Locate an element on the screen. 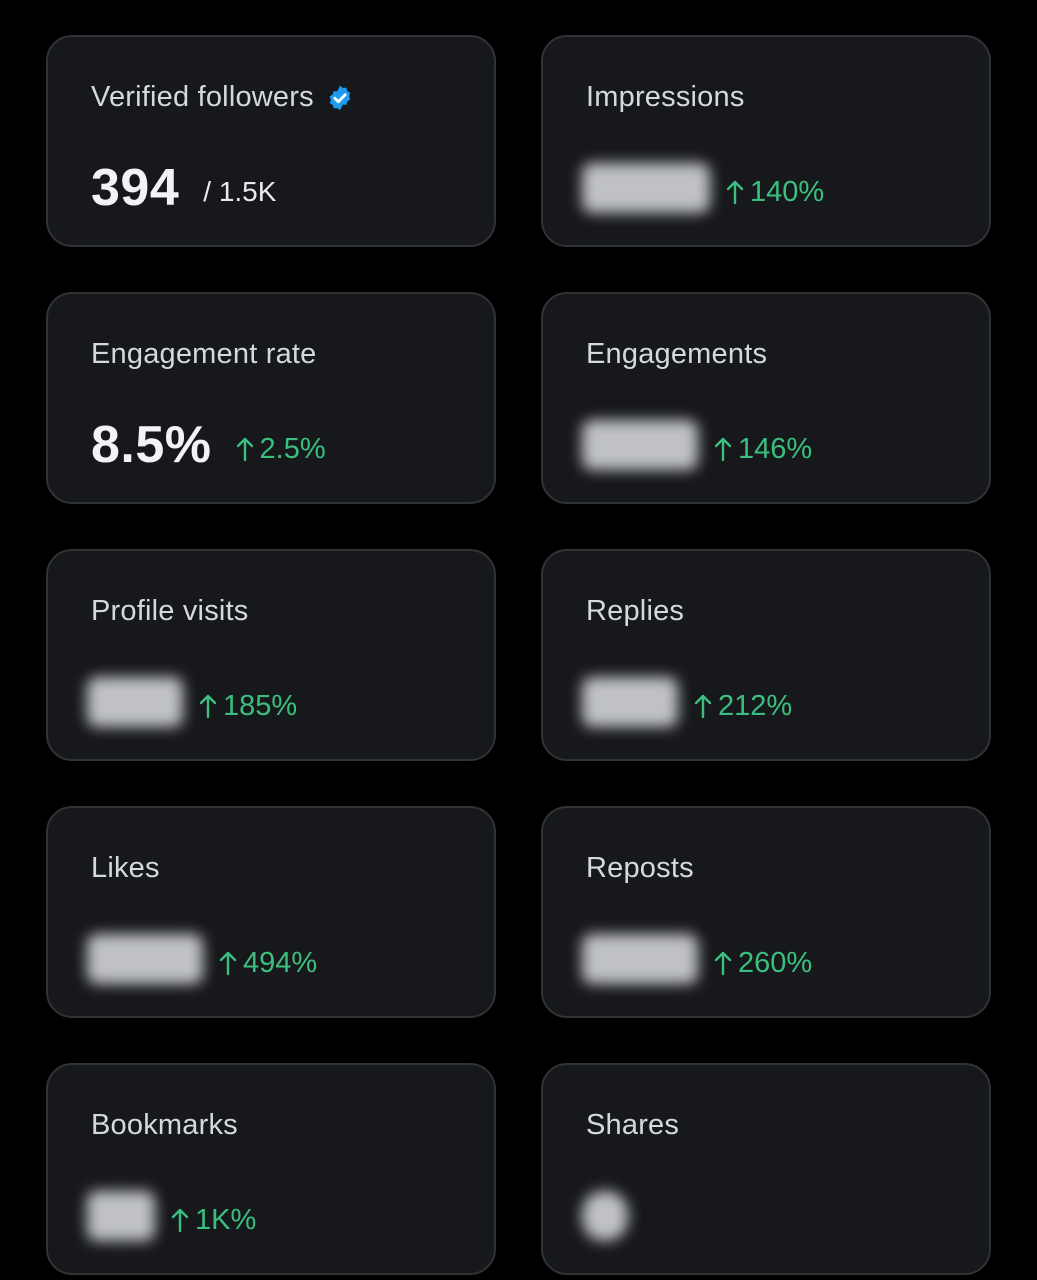 This screenshot has width=1037, height=1280. verified-badge-icon is located at coordinates (340, 97).